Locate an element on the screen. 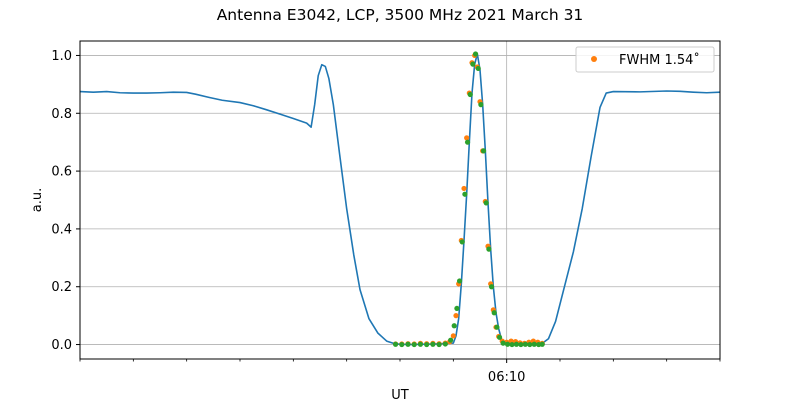 This screenshot has height=400, width=800. x-axis: 06:10 is located at coordinates (400, 372).